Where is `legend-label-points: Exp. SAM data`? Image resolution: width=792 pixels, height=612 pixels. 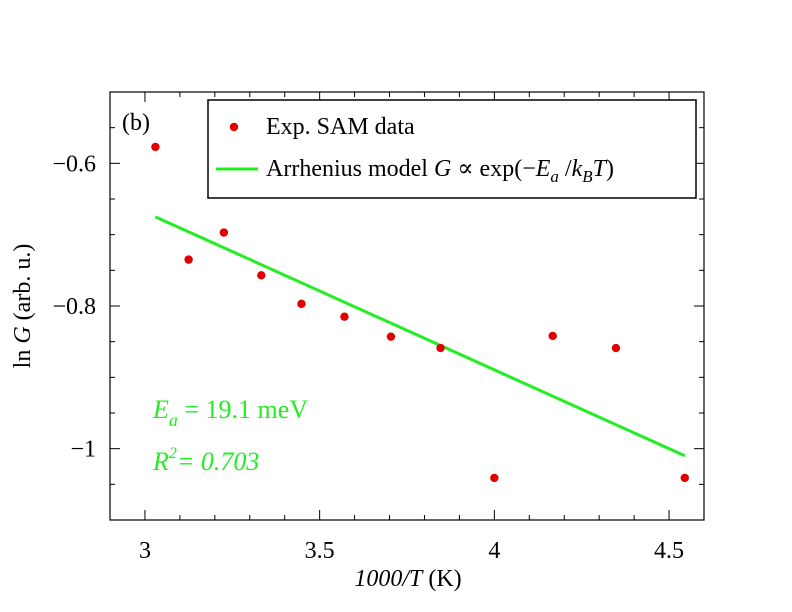 legend-label-points: Exp. SAM data is located at coordinates (340, 127).